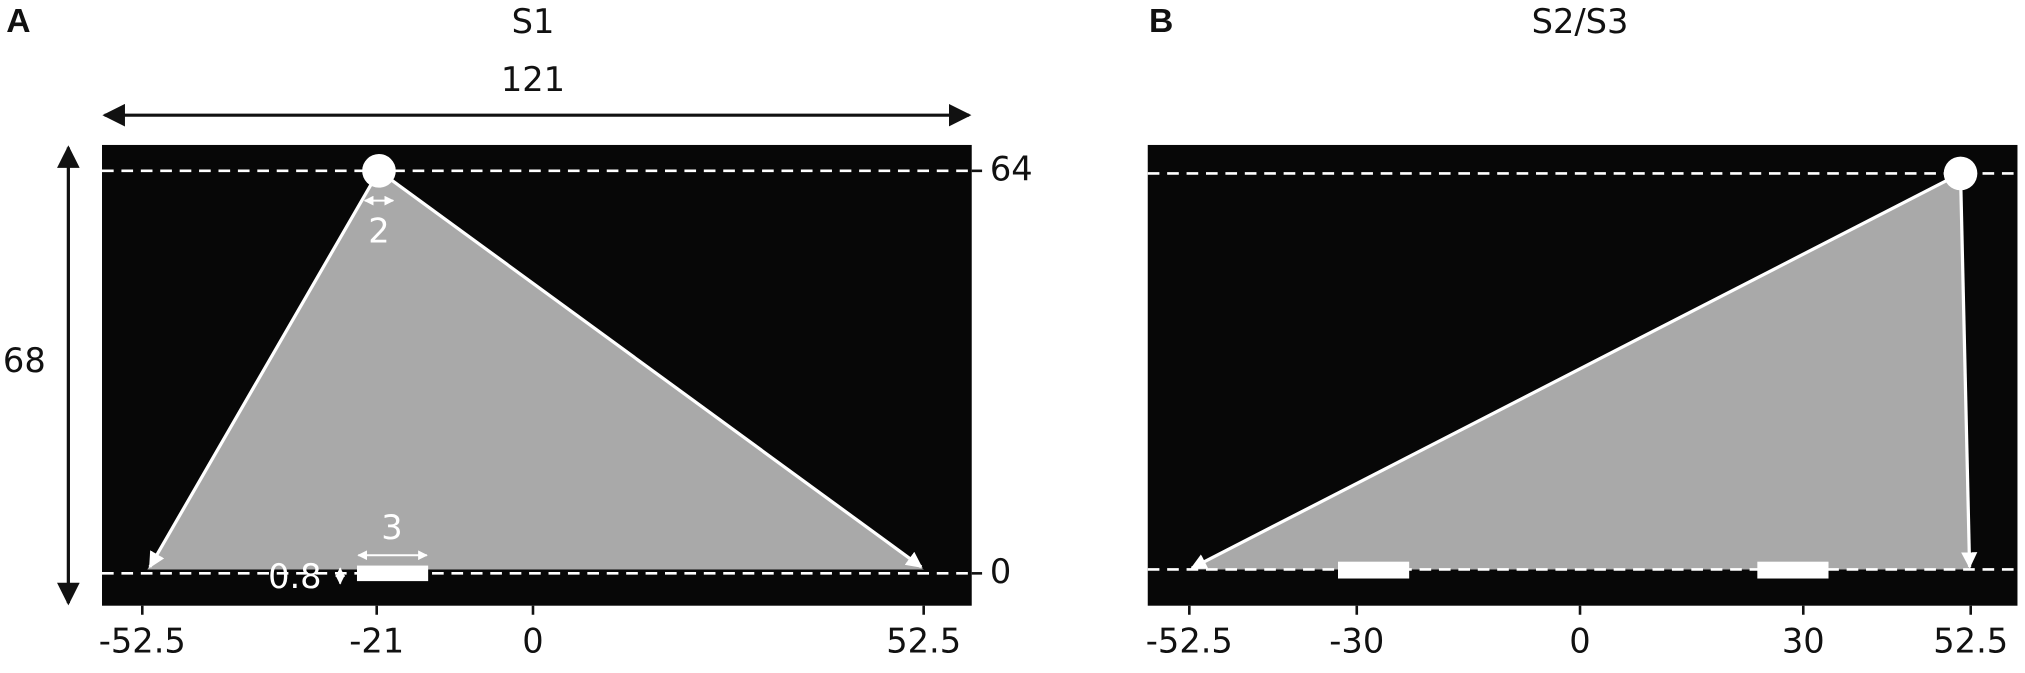 This screenshot has width=2025, height=673. I want to click on x-tick-label: 30, so click(1803, 641).